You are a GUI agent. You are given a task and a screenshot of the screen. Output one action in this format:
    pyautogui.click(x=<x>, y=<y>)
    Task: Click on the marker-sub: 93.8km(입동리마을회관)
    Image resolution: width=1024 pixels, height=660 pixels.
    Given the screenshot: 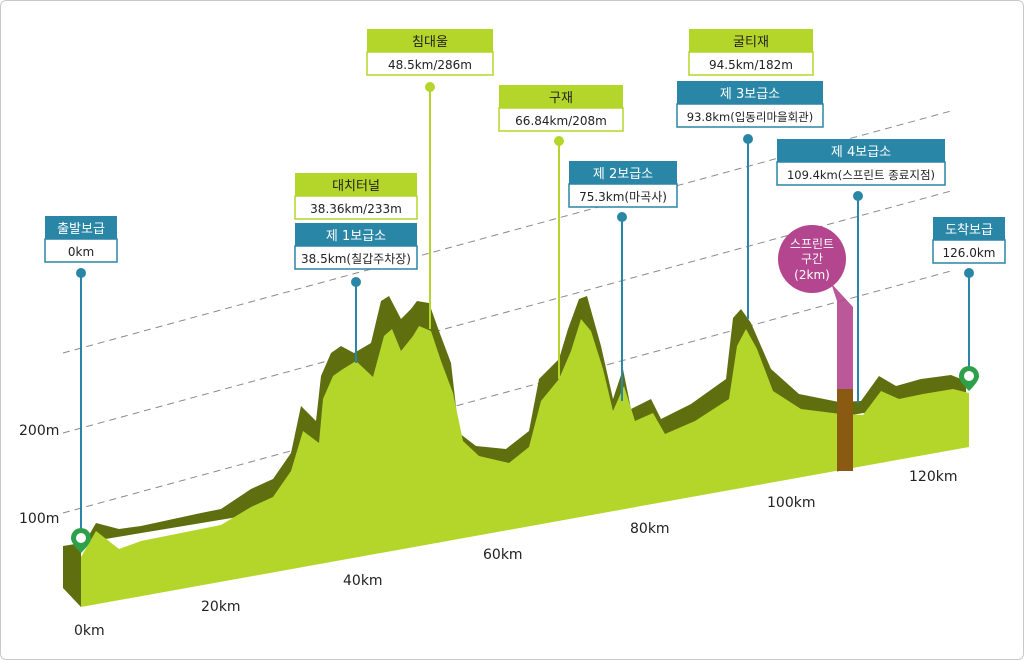 What is the action you would take?
    pyautogui.click(x=750, y=117)
    